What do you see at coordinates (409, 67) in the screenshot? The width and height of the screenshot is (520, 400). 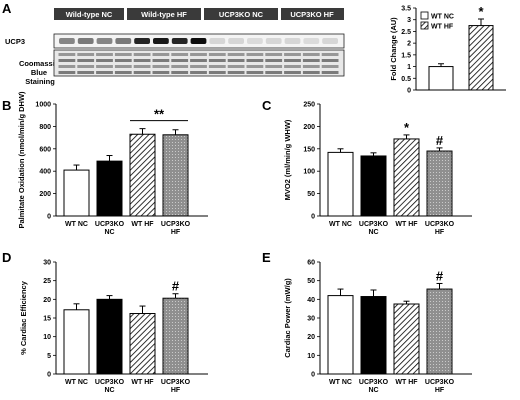 I see `y-tick-label: 1` at bounding box center [409, 67].